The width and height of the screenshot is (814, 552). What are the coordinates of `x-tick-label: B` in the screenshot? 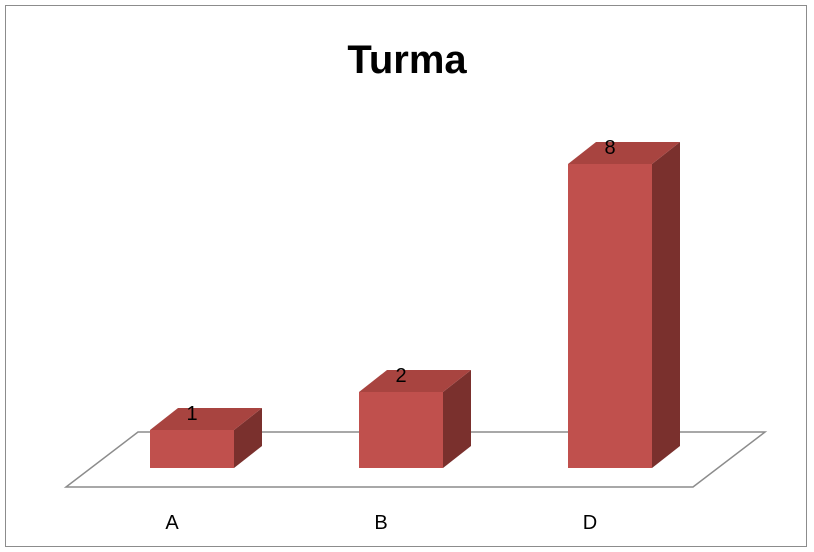 It's located at (380, 523).